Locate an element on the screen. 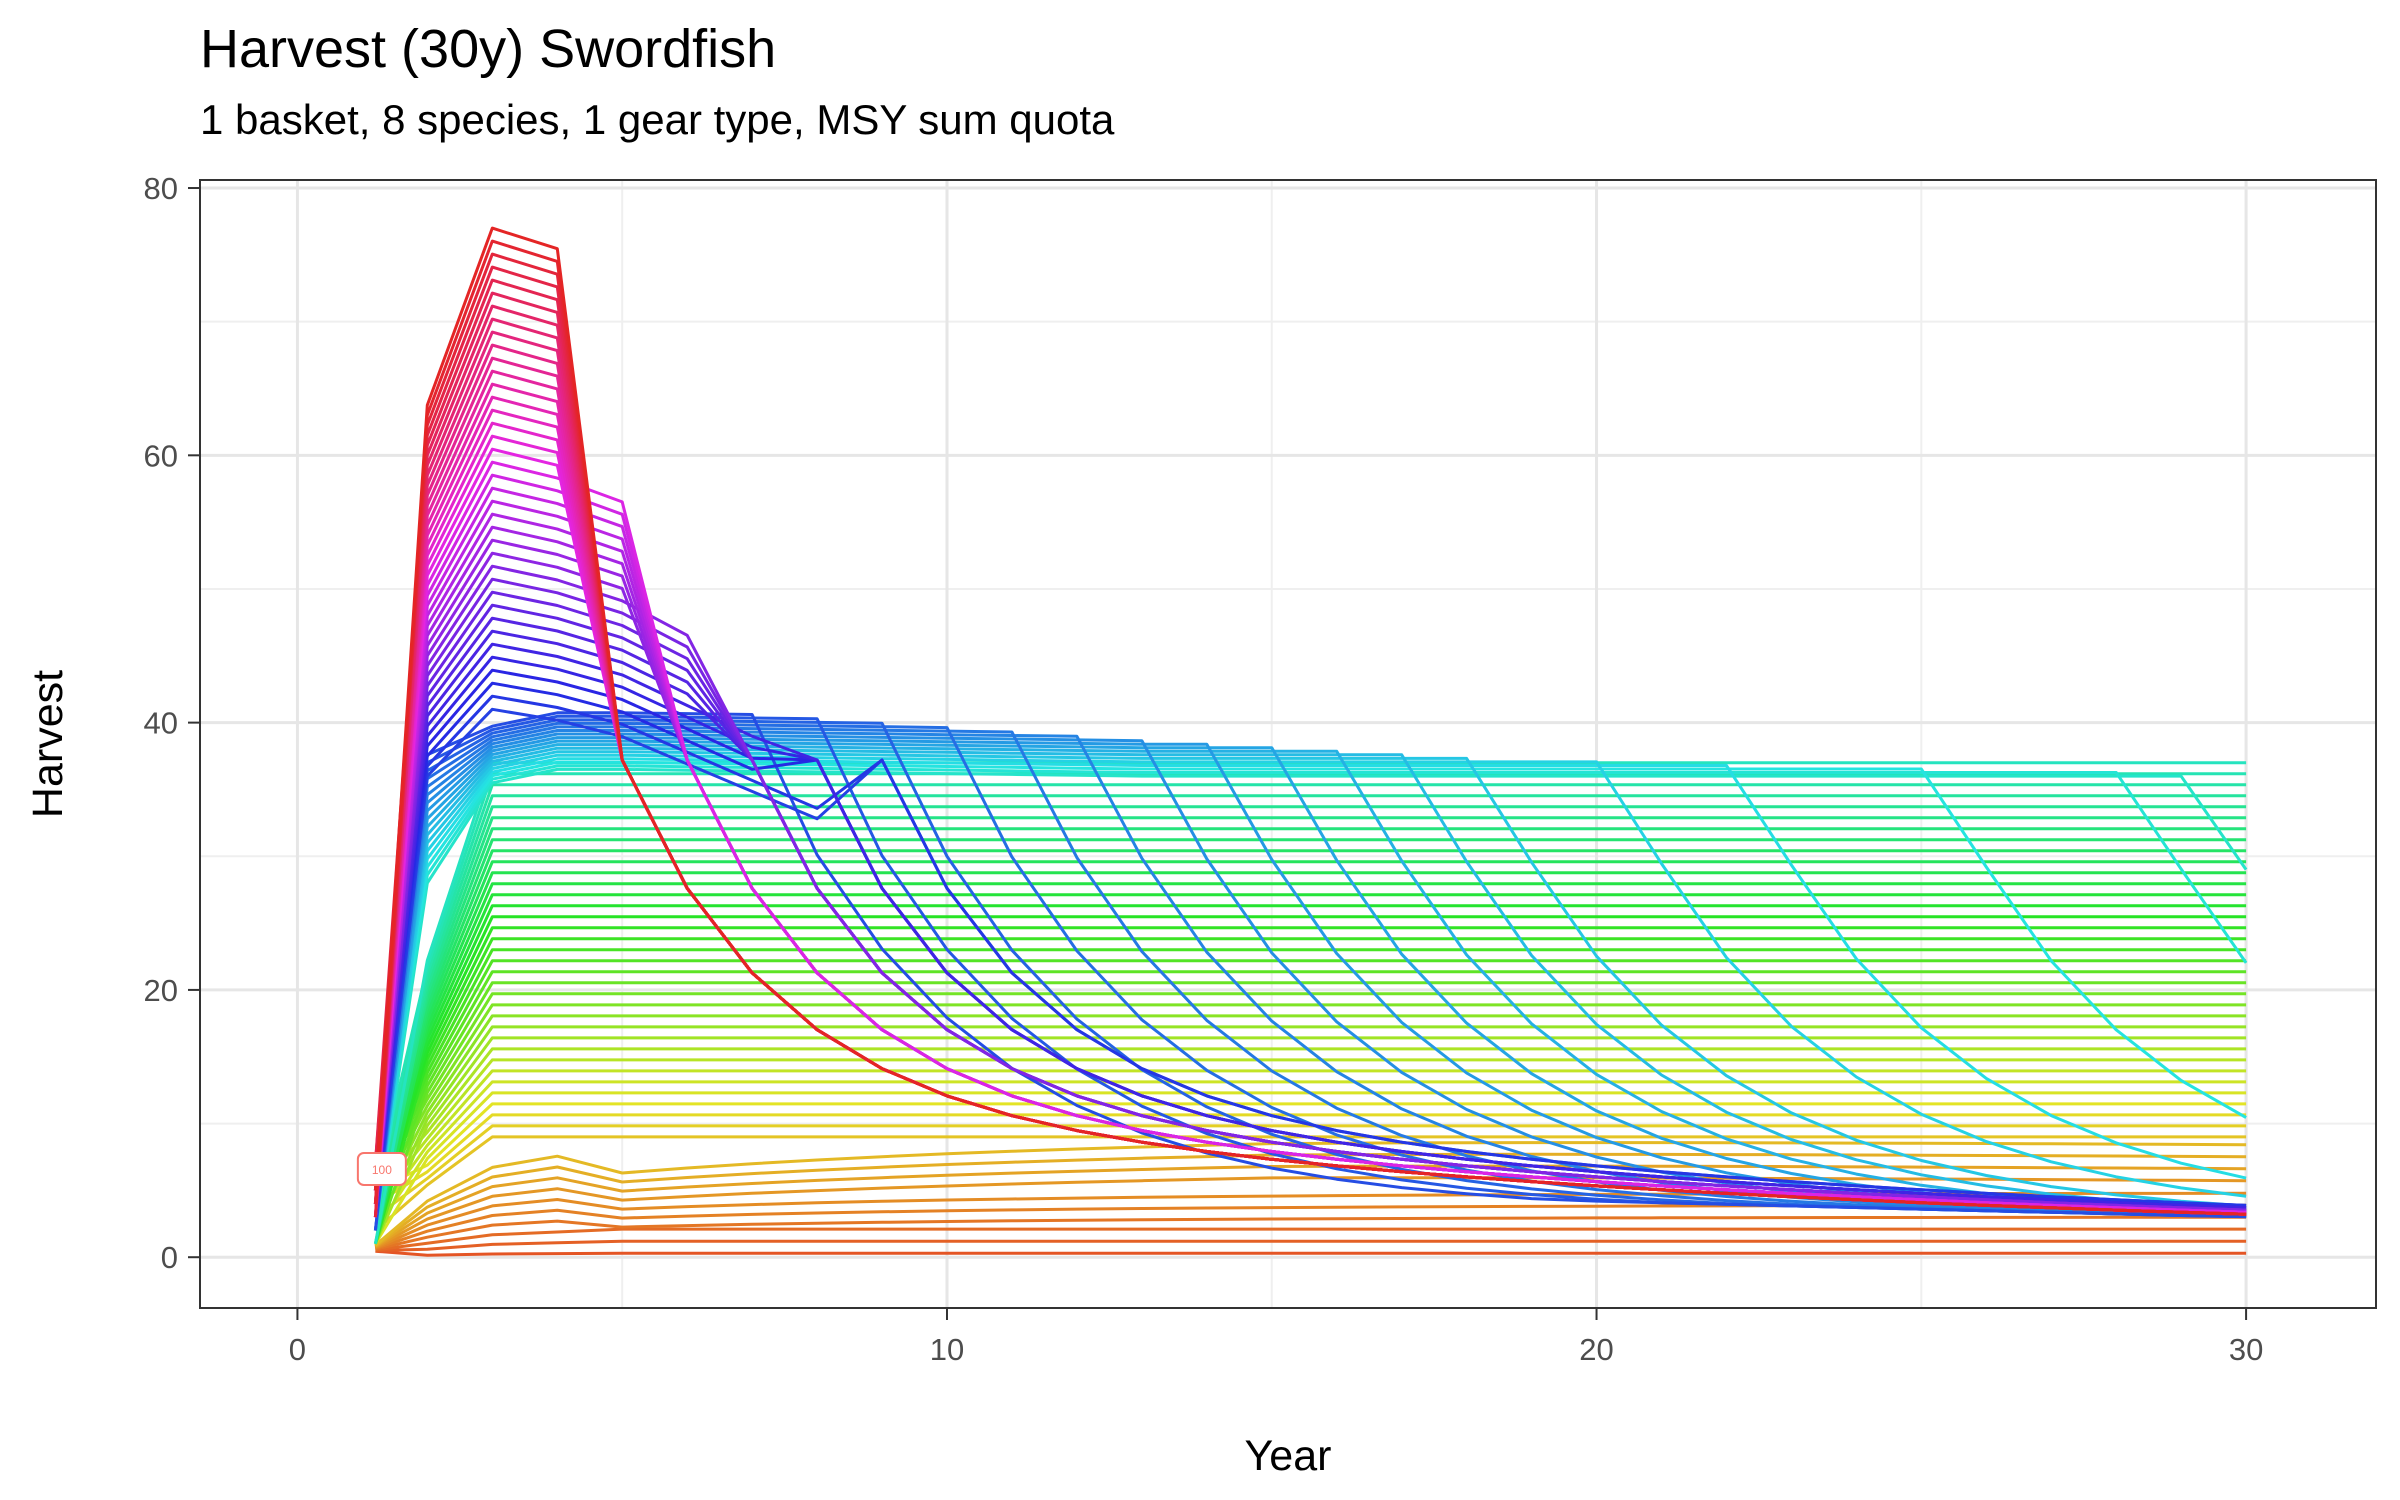  series-label-box is located at coordinates (381, 1169).